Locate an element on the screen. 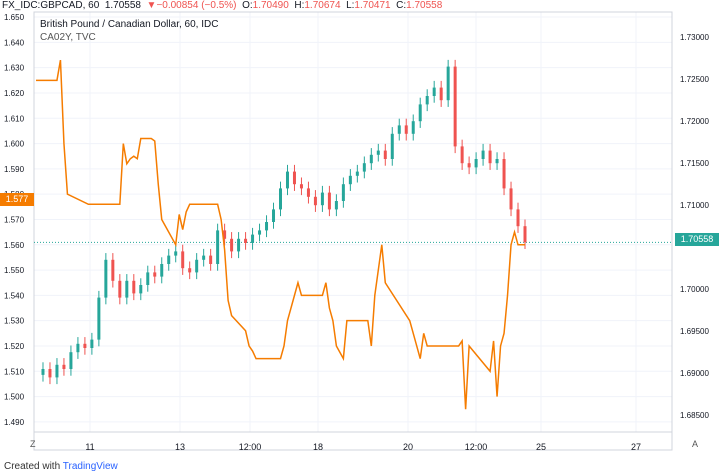 The width and height of the screenshot is (723, 475). right-tick-label: 1.71000 is located at coordinates (694, 205).